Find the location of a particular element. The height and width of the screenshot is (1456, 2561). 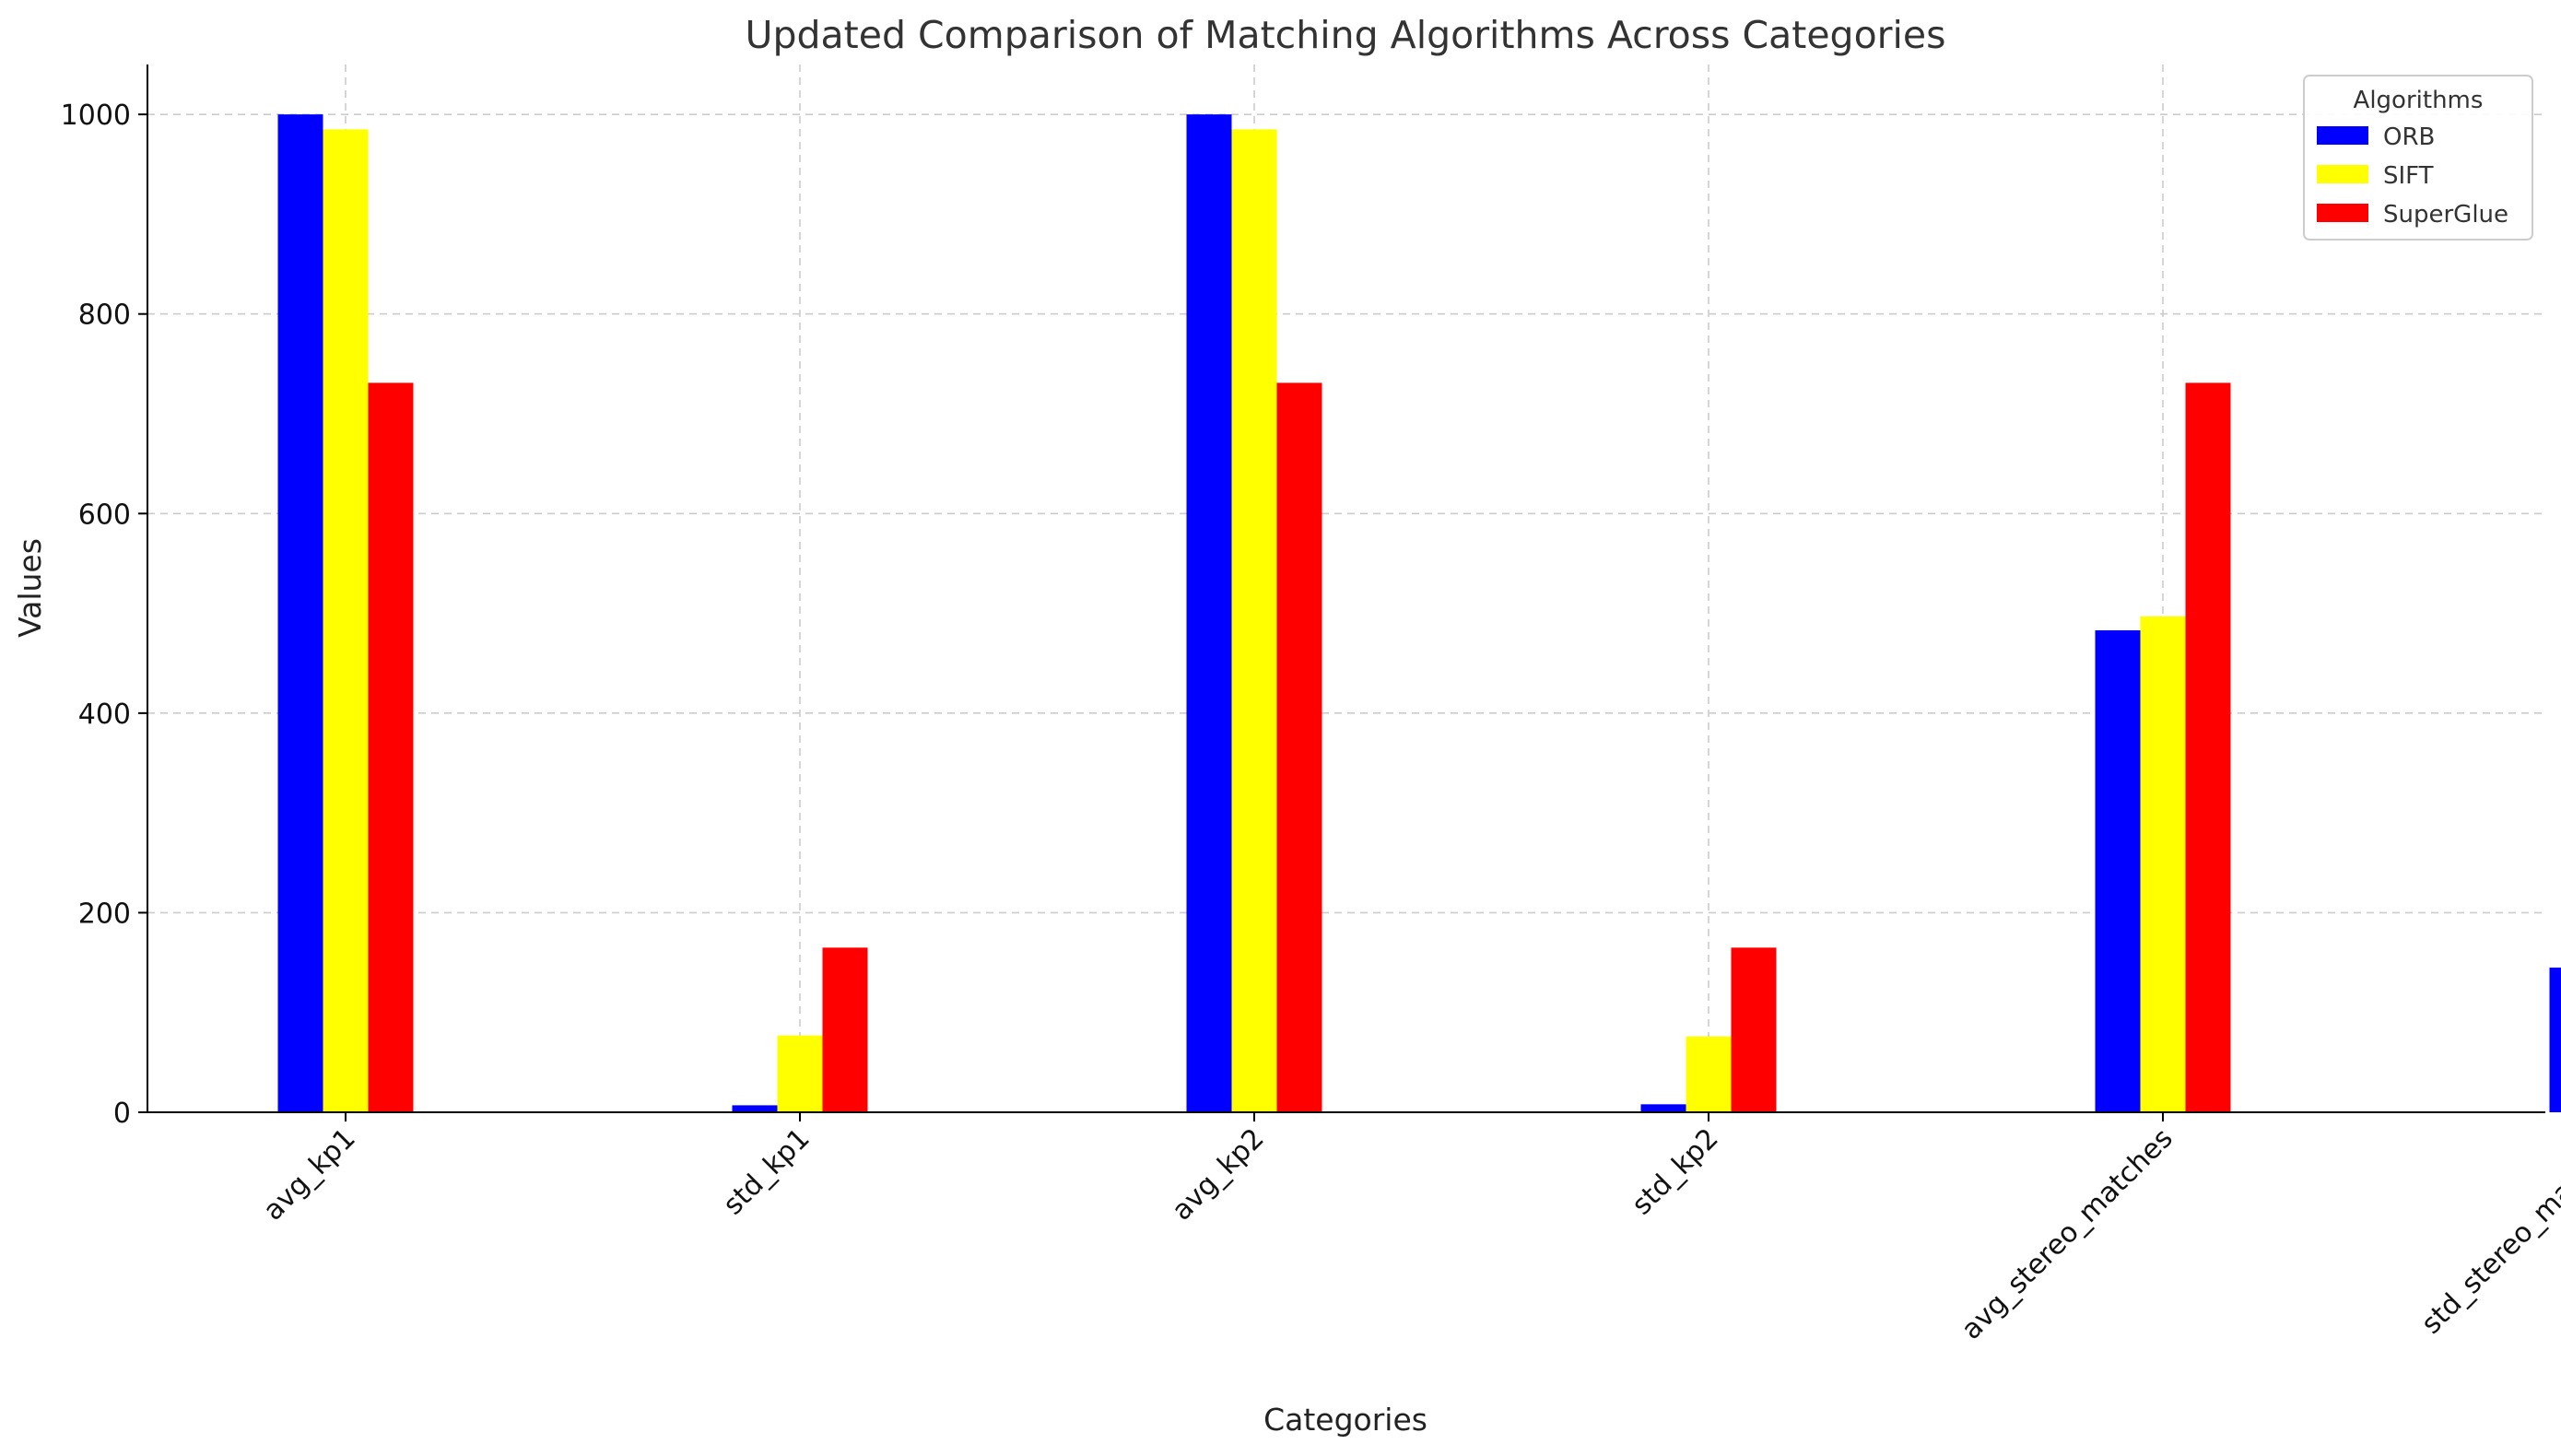

x-tick-label: std_stereo_matches is located at coordinates (2488, 1231).